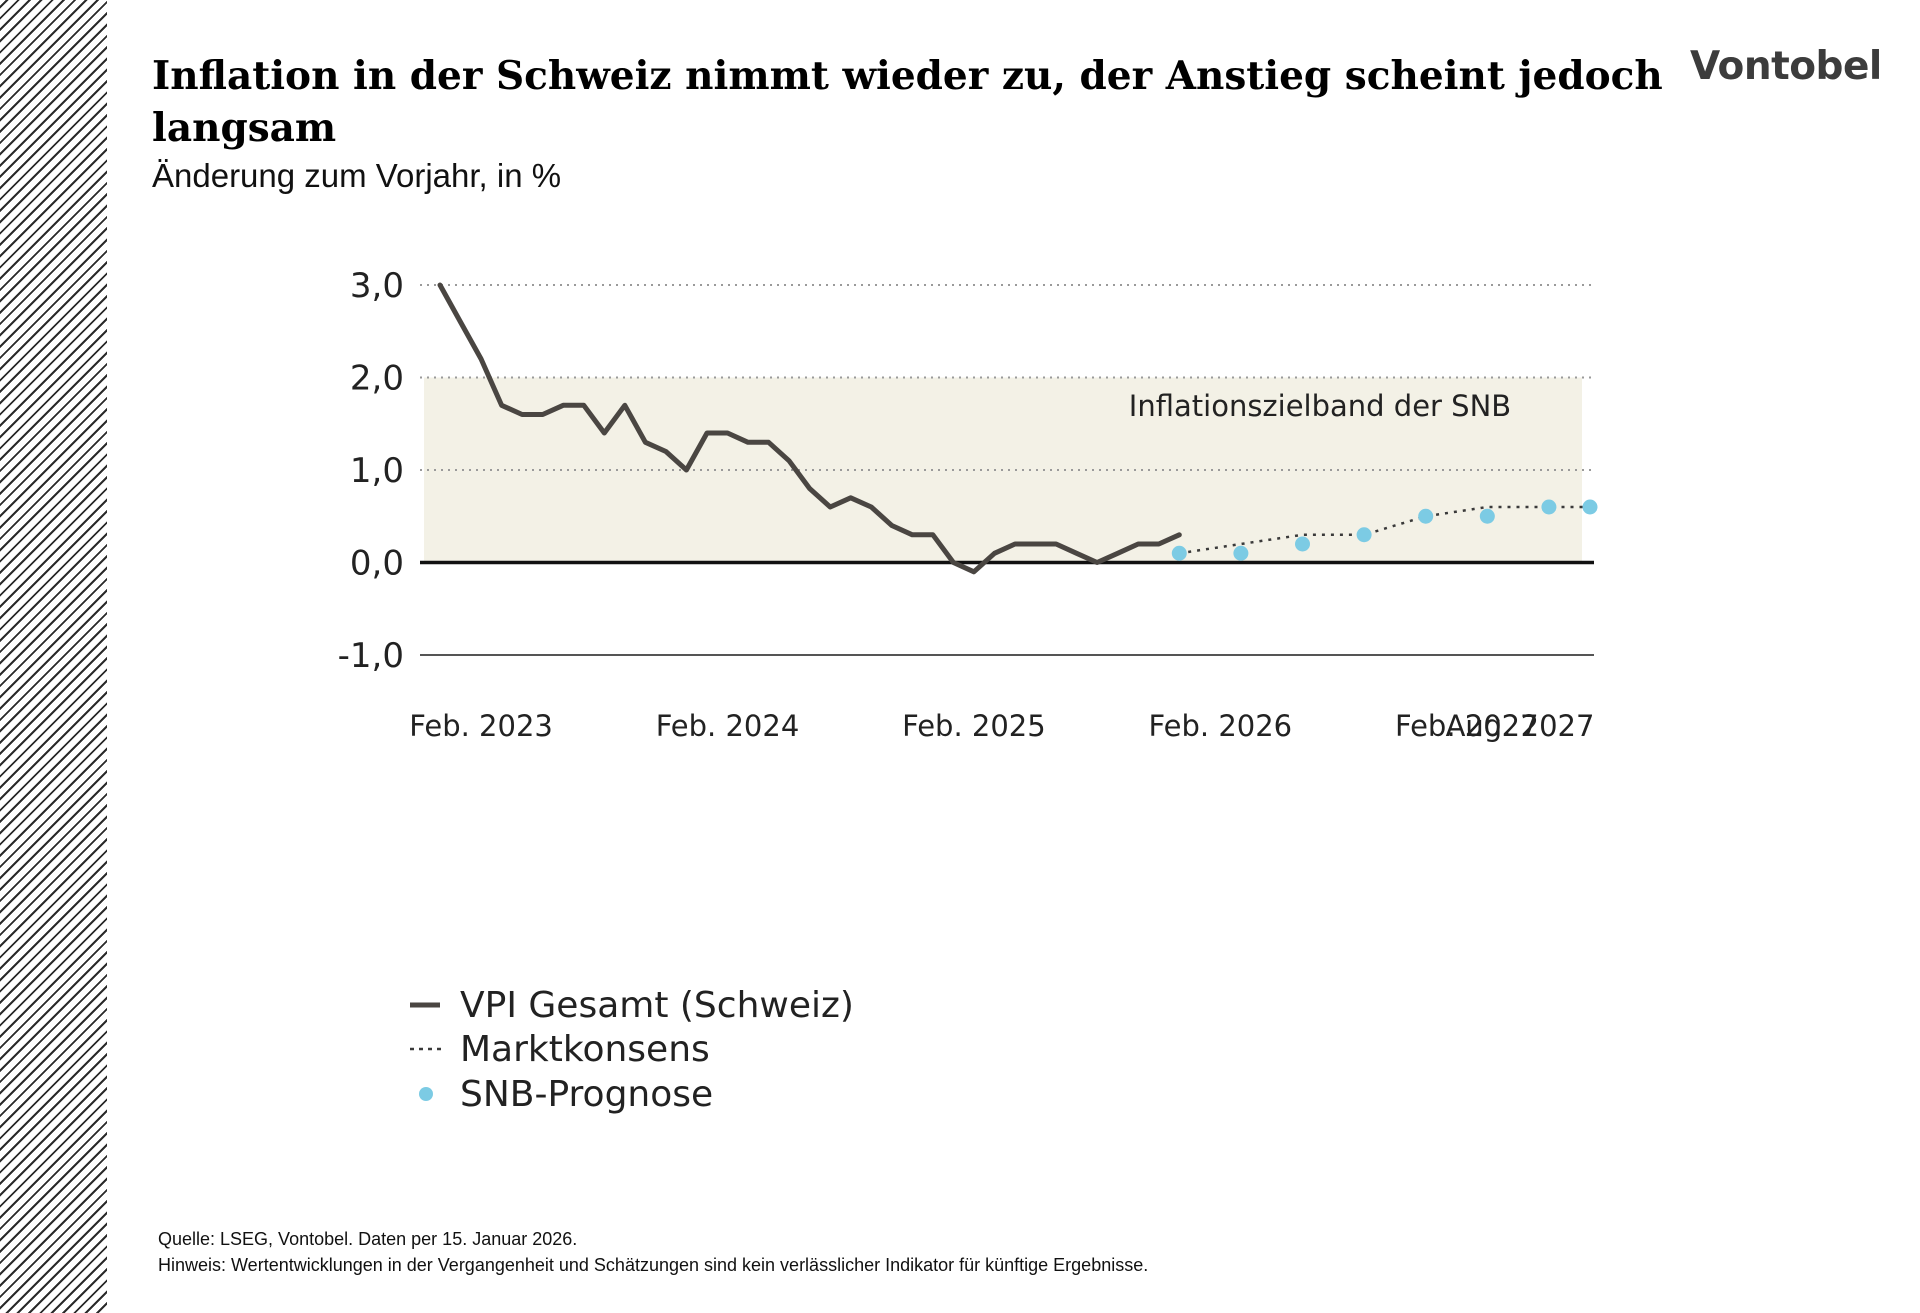 This screenshot has height=1313, width=1920. I want to click on x-tick-label: Aug. 2027, so click(1520, 726).